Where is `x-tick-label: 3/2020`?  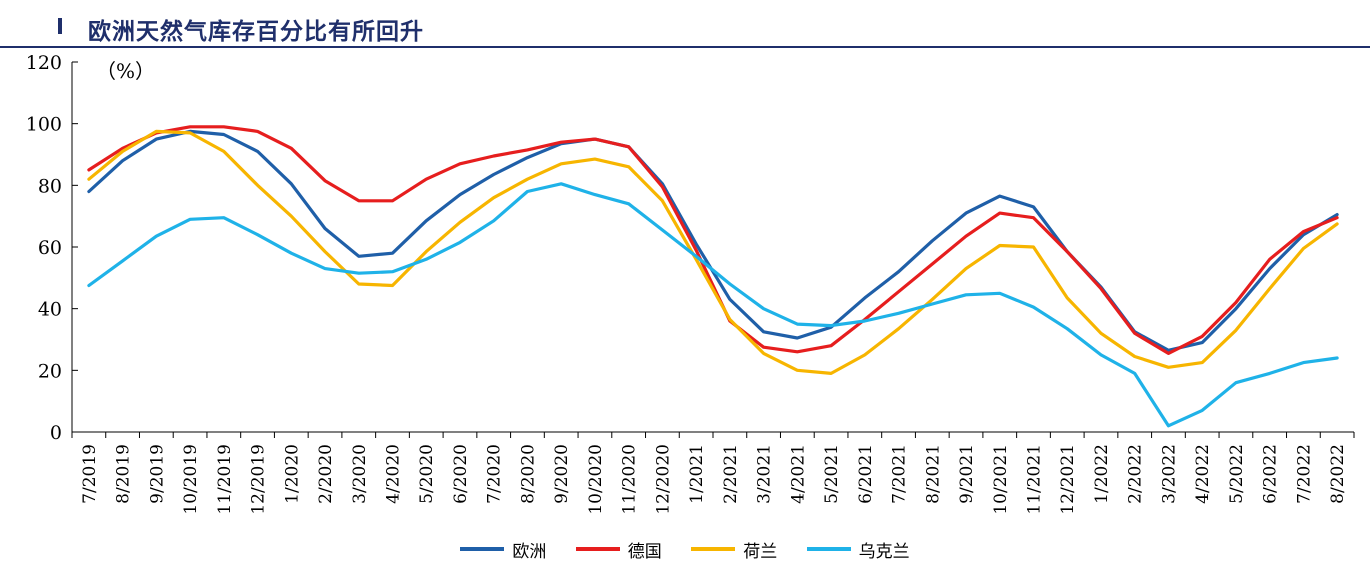 x-tick-label: 3/2020 is located at coordinates (360, 474).